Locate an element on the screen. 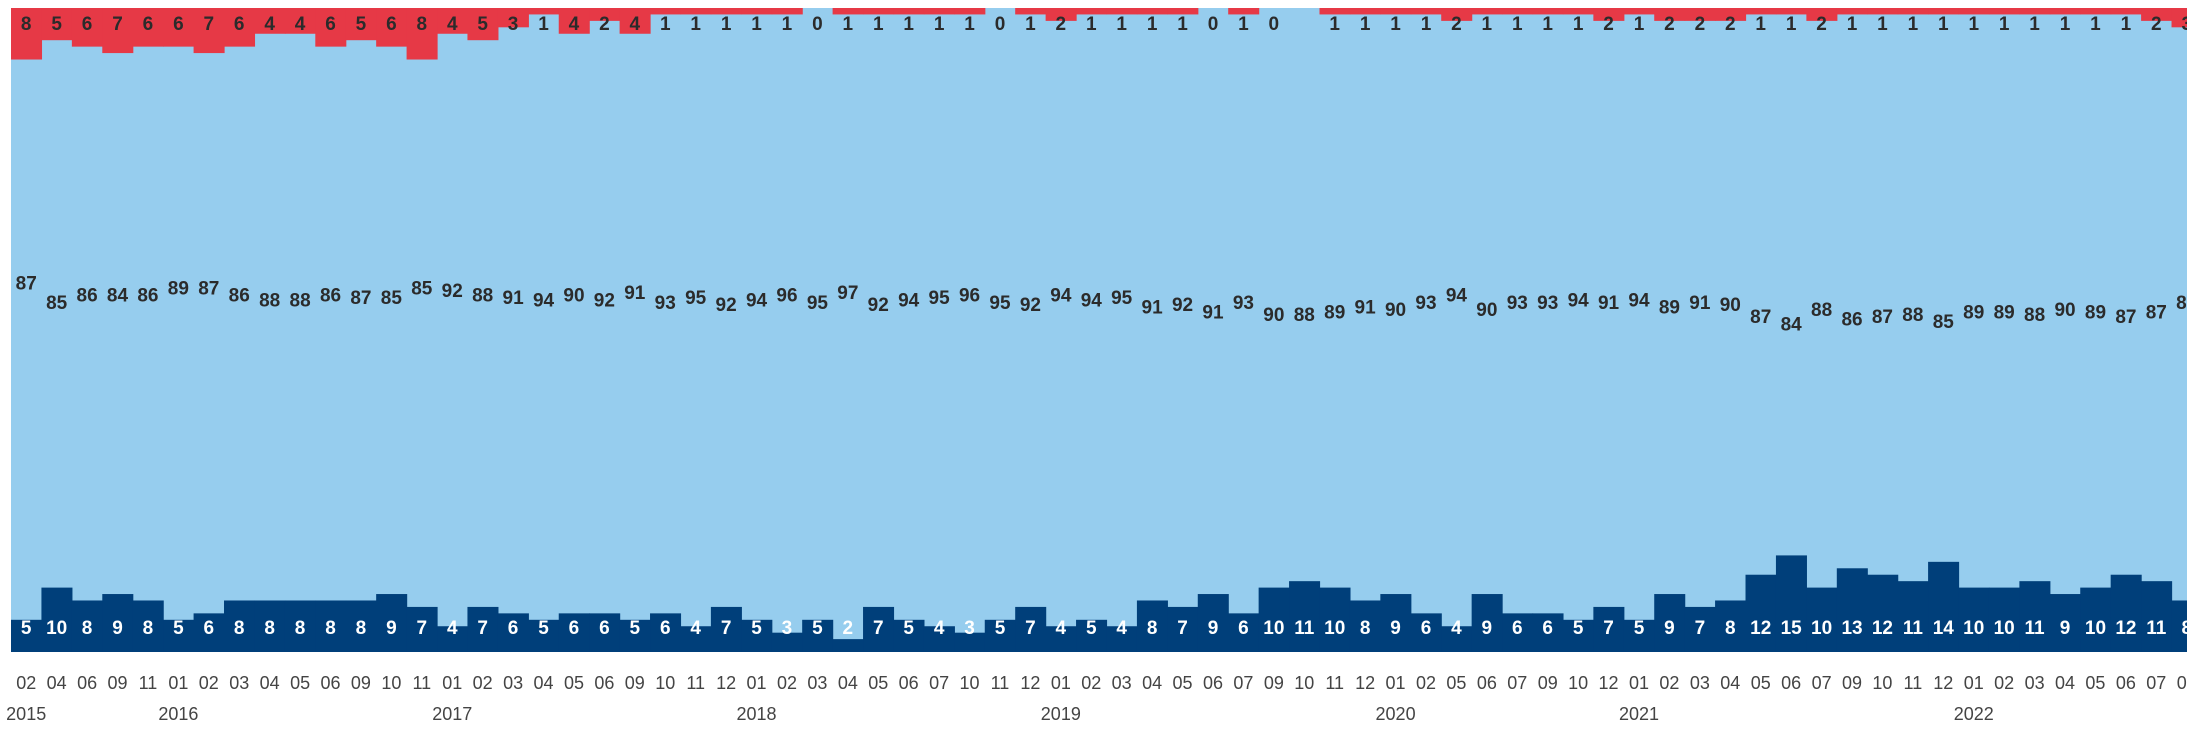 The image size is (2187, 731). data-label-middle: 87 is located at coordinates (1760, 317).